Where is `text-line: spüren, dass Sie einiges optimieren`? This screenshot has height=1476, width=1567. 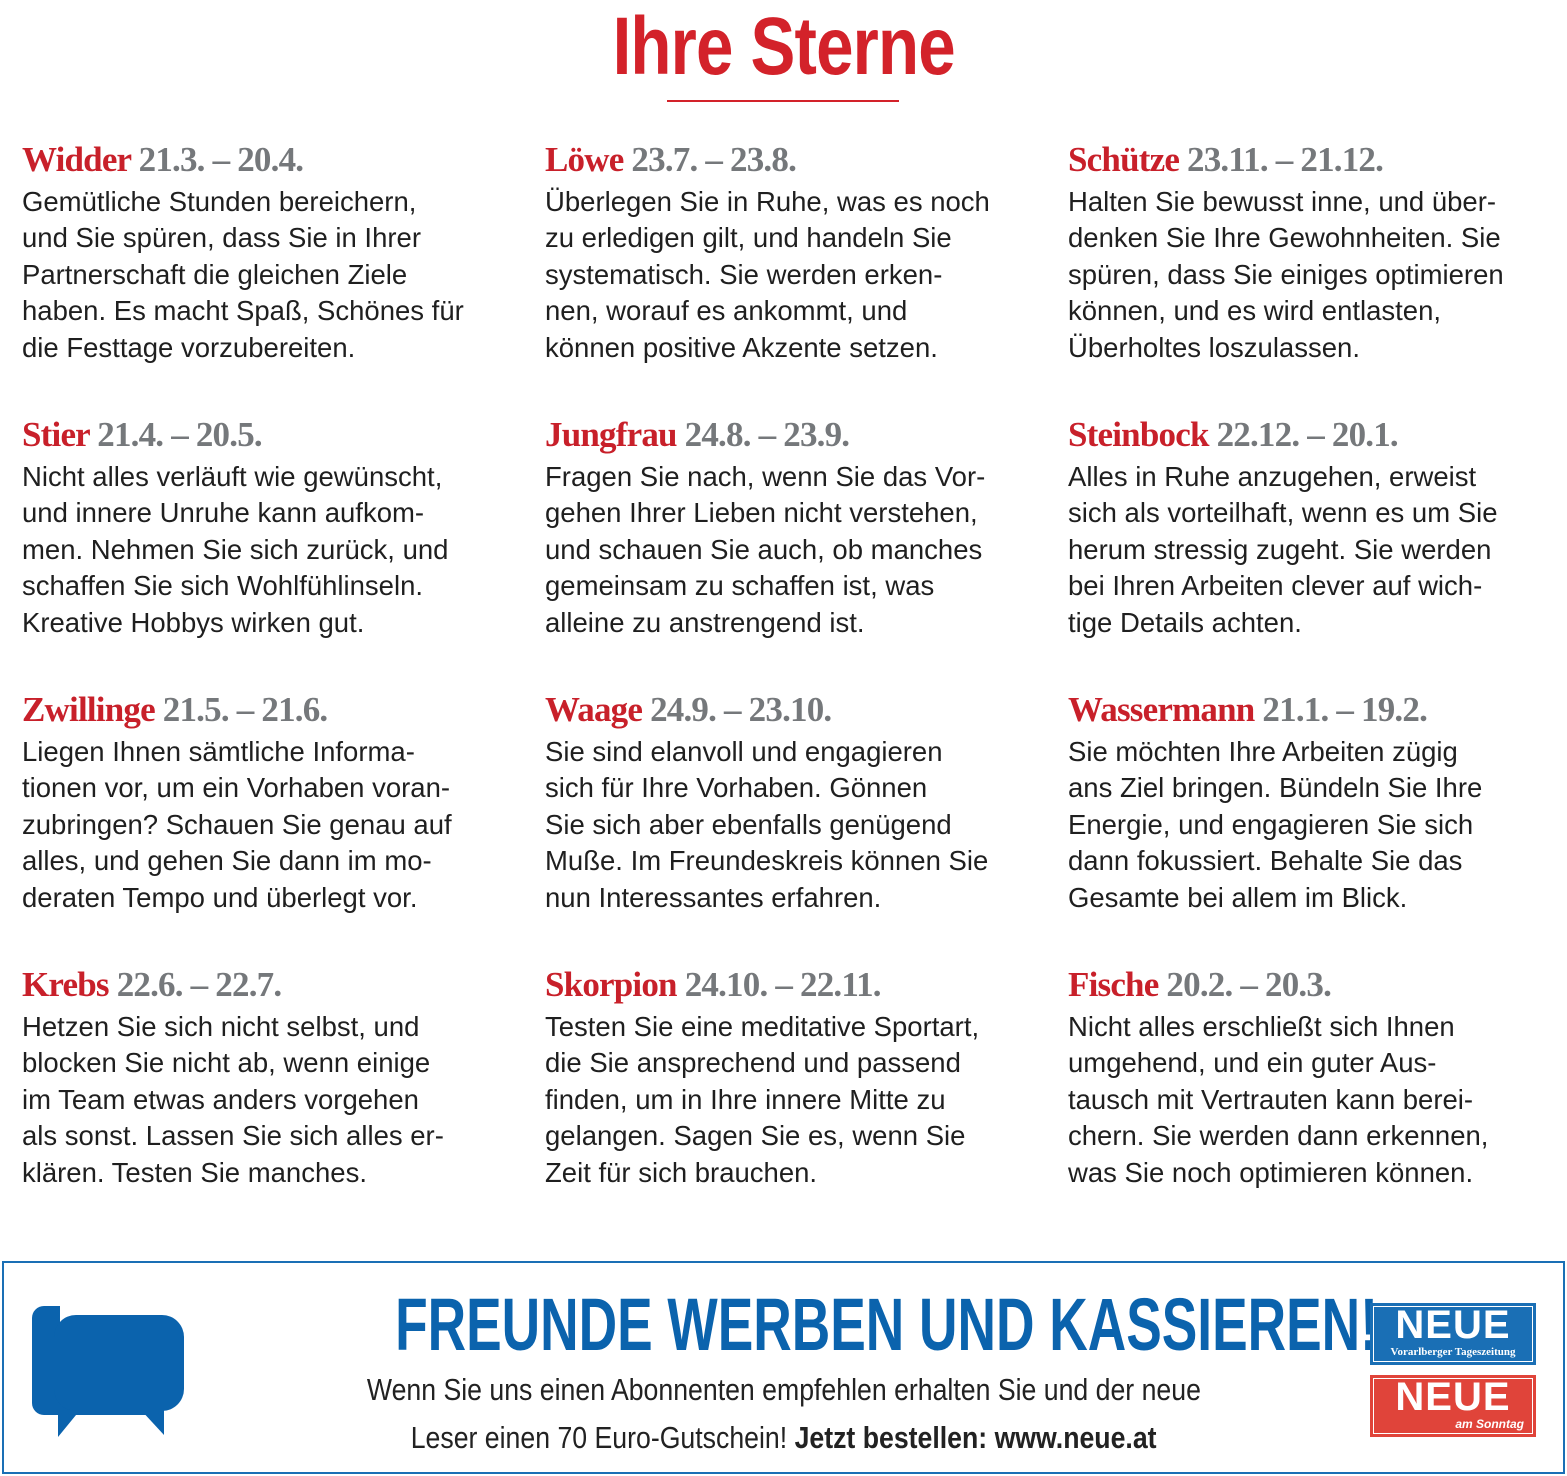 text-line: spüren, dass Sie einiges optimieren is located at coordinates (1286, 274).